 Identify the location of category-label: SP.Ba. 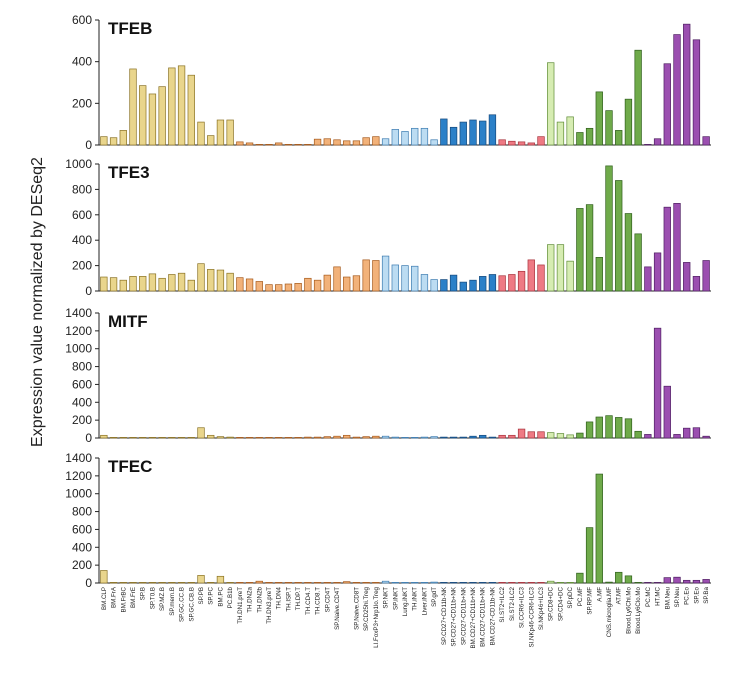
(706, 594).